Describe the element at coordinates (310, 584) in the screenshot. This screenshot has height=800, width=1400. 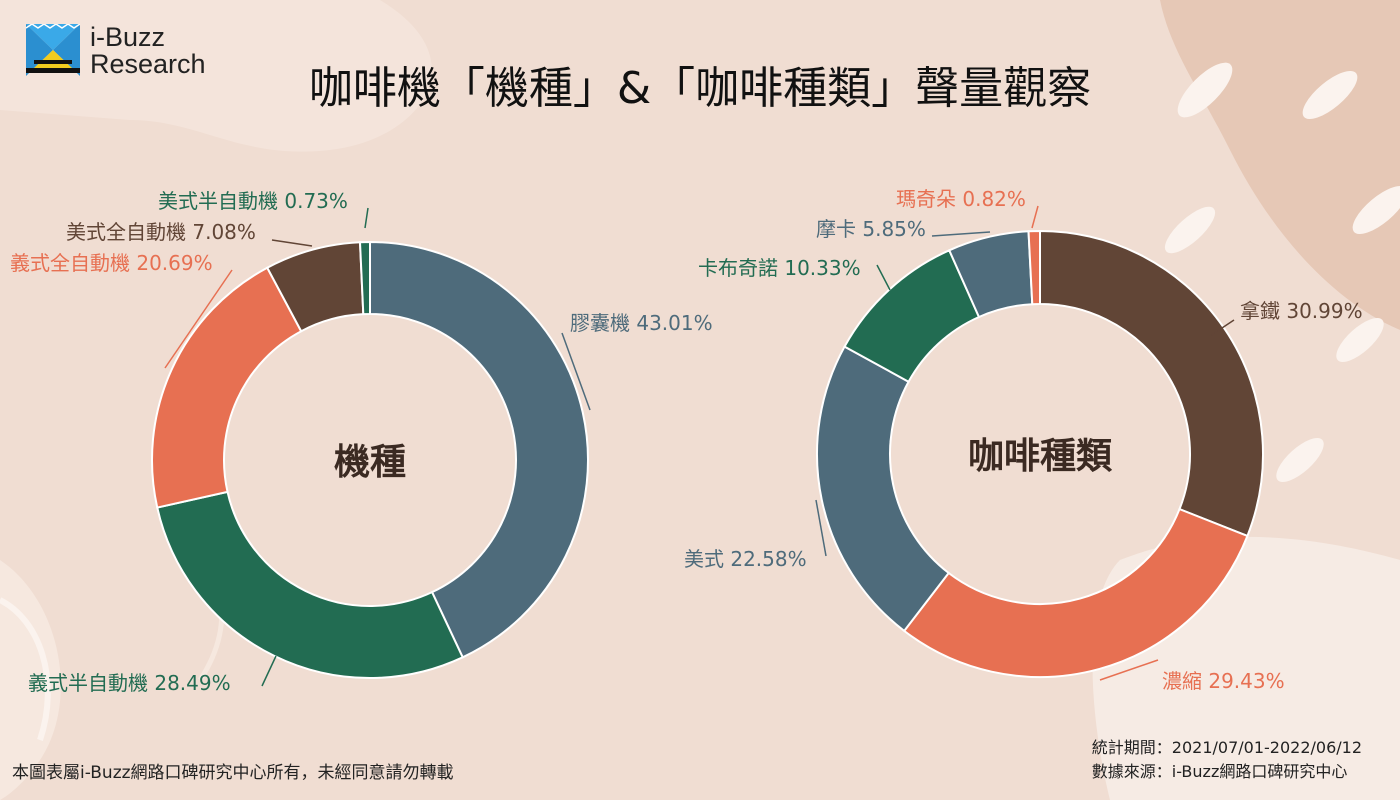
I see `donut-slice-義式半自動機` at that location.